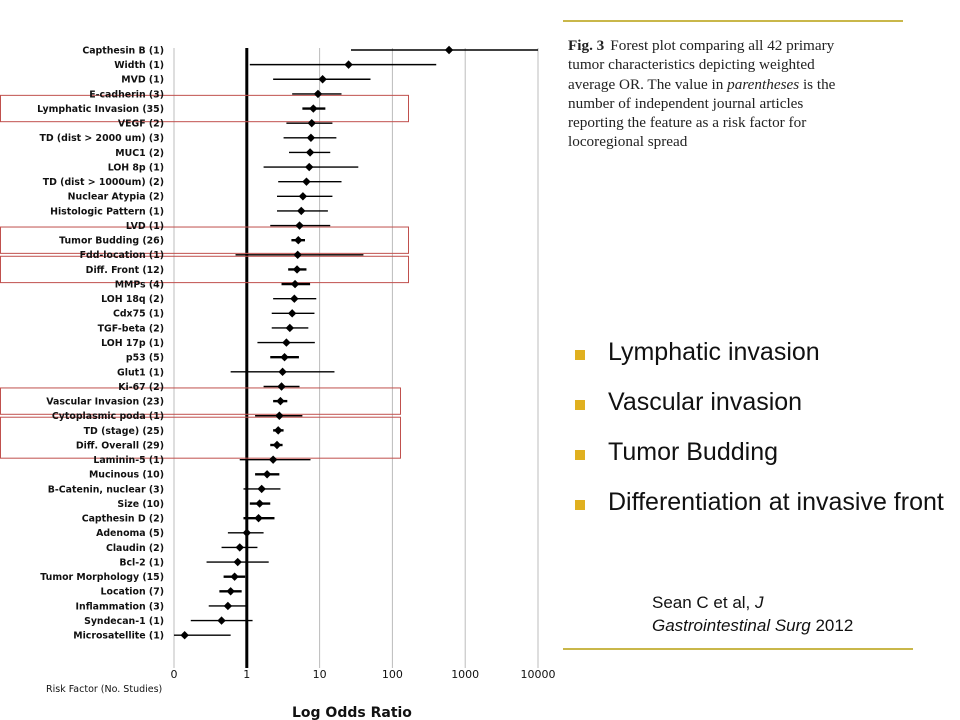  Describe the element at coordinates (130, 533) in the screenshot. I see `row-label: Adenoma (5)` at that location.